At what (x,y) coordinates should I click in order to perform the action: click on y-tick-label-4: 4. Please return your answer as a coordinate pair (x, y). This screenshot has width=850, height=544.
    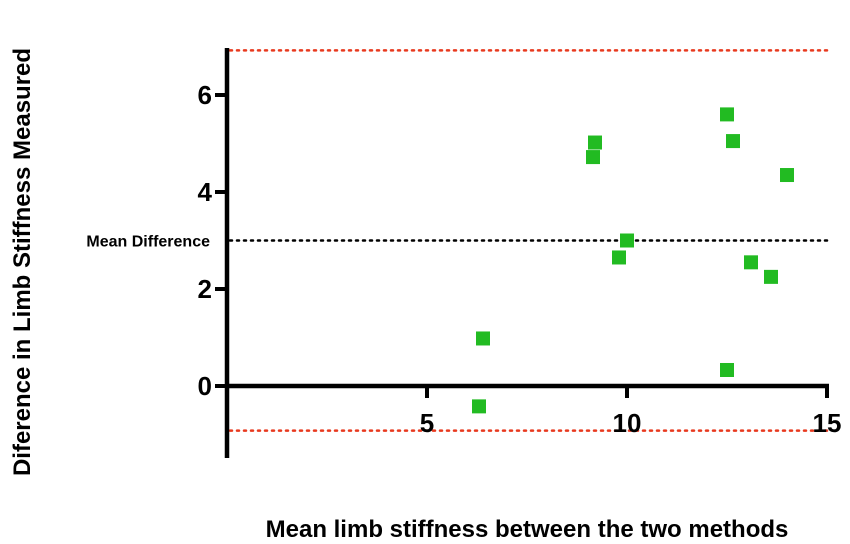
    Looking at the image, I should click on (205, 192).